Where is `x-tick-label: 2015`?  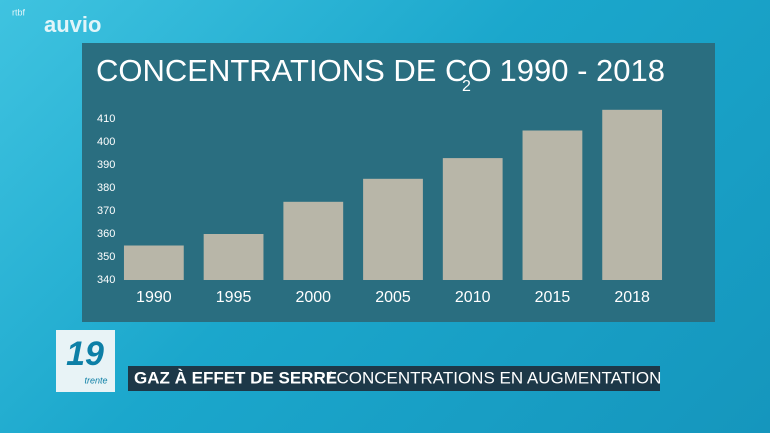 x-tick-label: 2015 is located at coordinates (553, 297).